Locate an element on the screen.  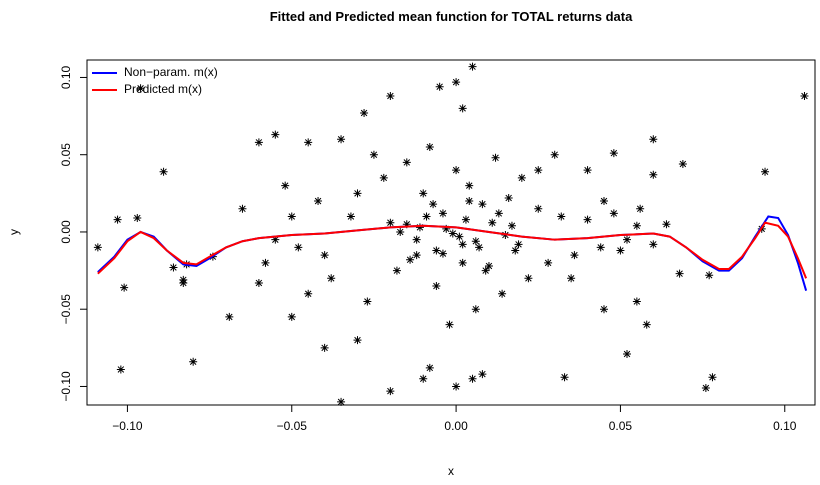
x-tick-label: −0.10 is located at coordinates (127, 426).